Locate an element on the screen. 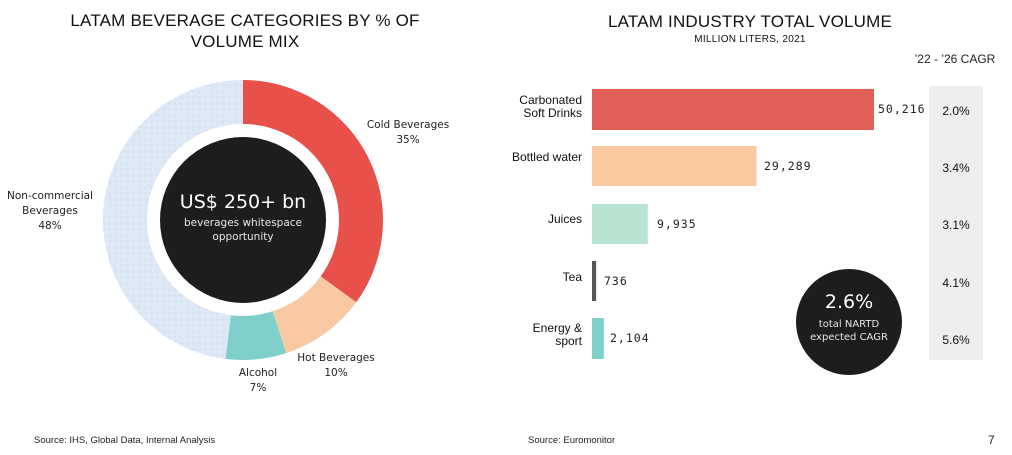  bar-category-water: Bottled water is located at coordinates (546, 157).